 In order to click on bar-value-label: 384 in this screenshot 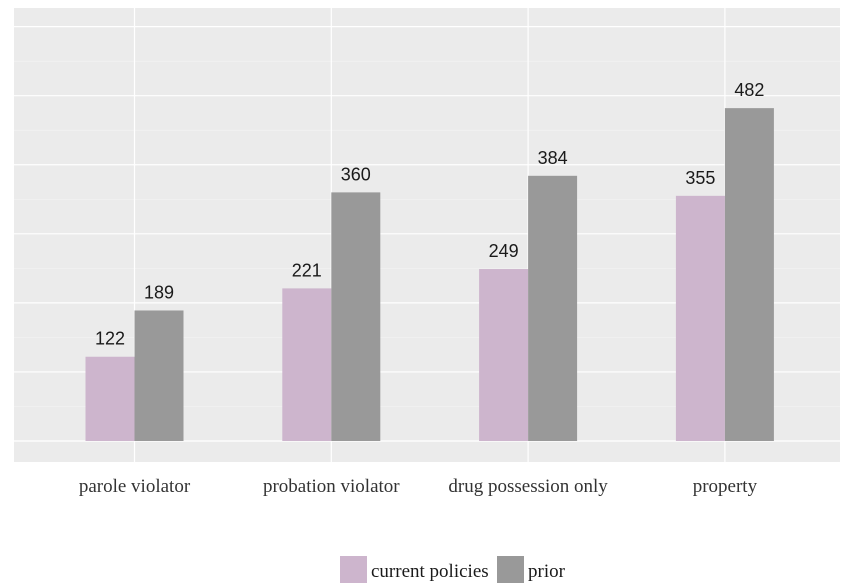, I will do `click(553, 158)`.